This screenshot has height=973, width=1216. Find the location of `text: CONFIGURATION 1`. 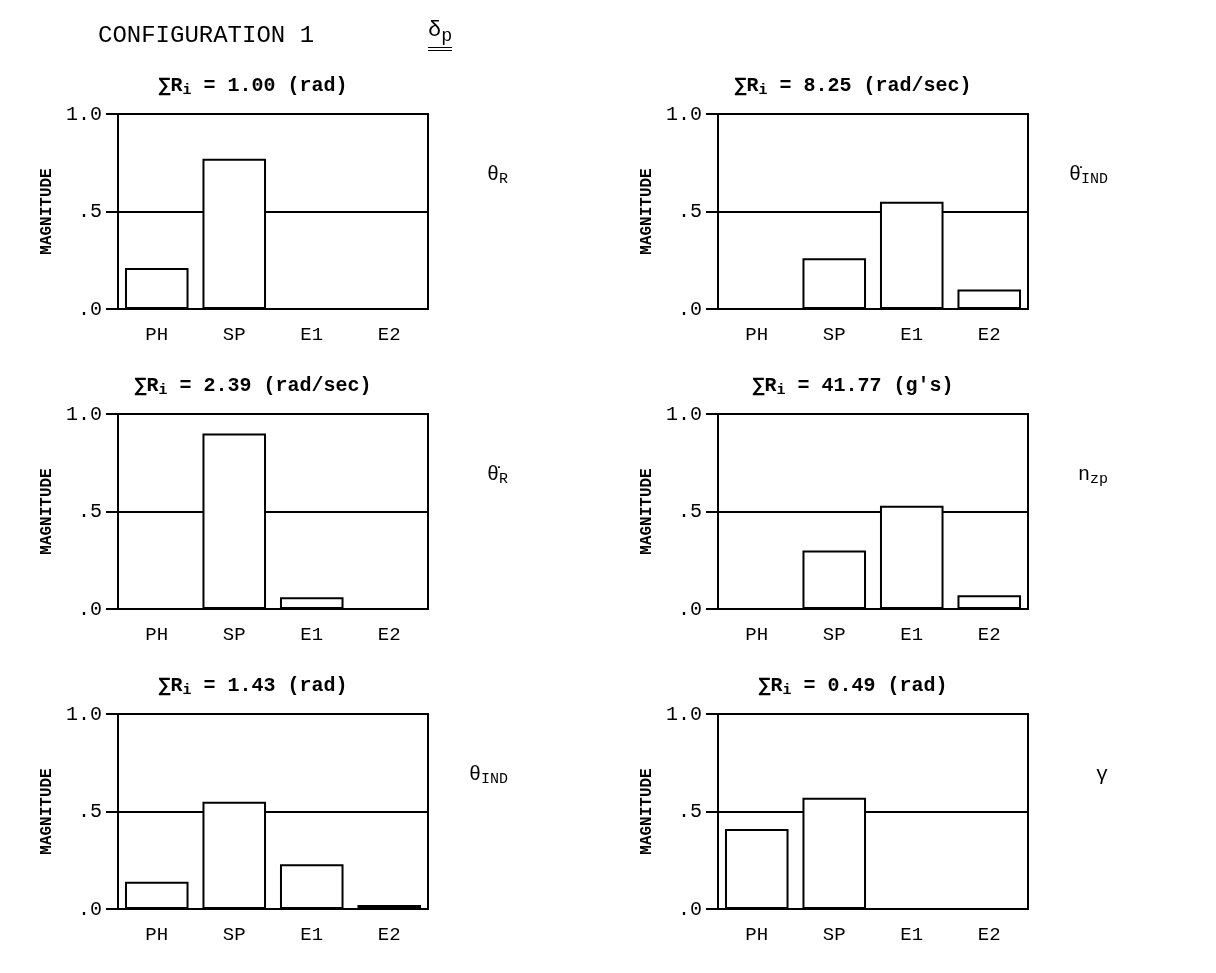

text: CONFIGURATION 1 is located at coordinates (206, 35).